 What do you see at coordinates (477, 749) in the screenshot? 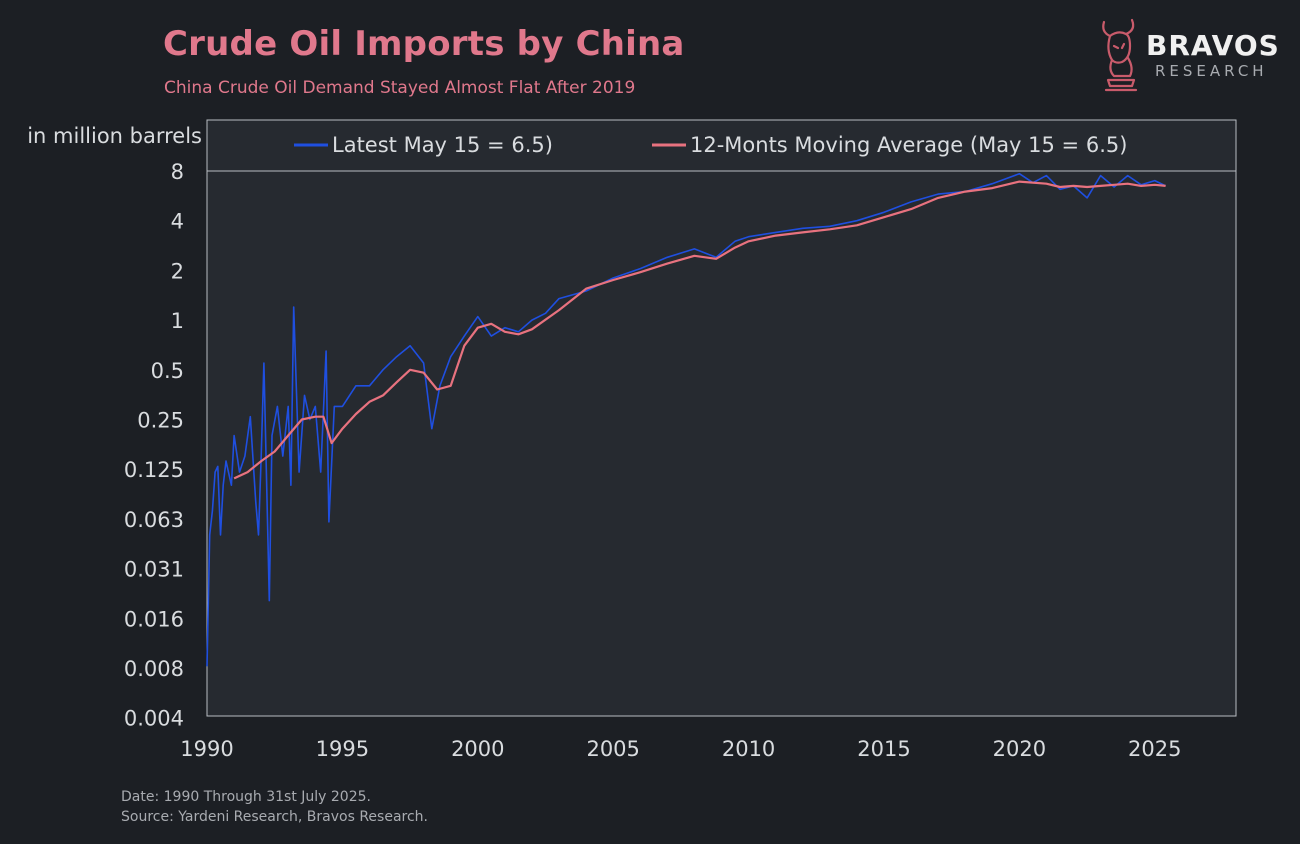
I see `x-tick-label: 2000` at bounding box center [477, 749].